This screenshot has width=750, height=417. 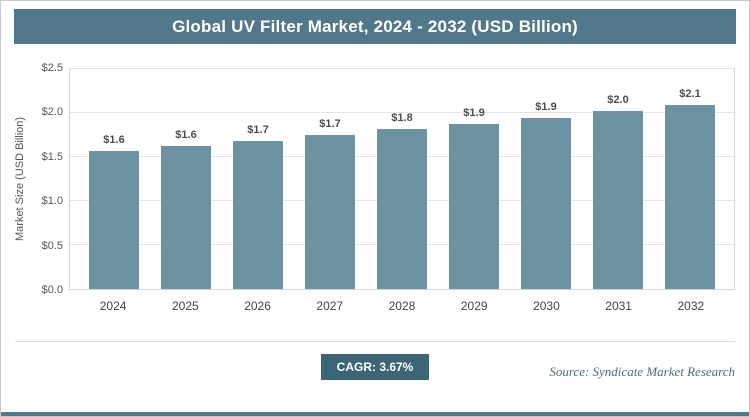 What do you see at coordinates (375, 414) in the screenshot?
I see `accent-strip` at bounding box center [375, 414].